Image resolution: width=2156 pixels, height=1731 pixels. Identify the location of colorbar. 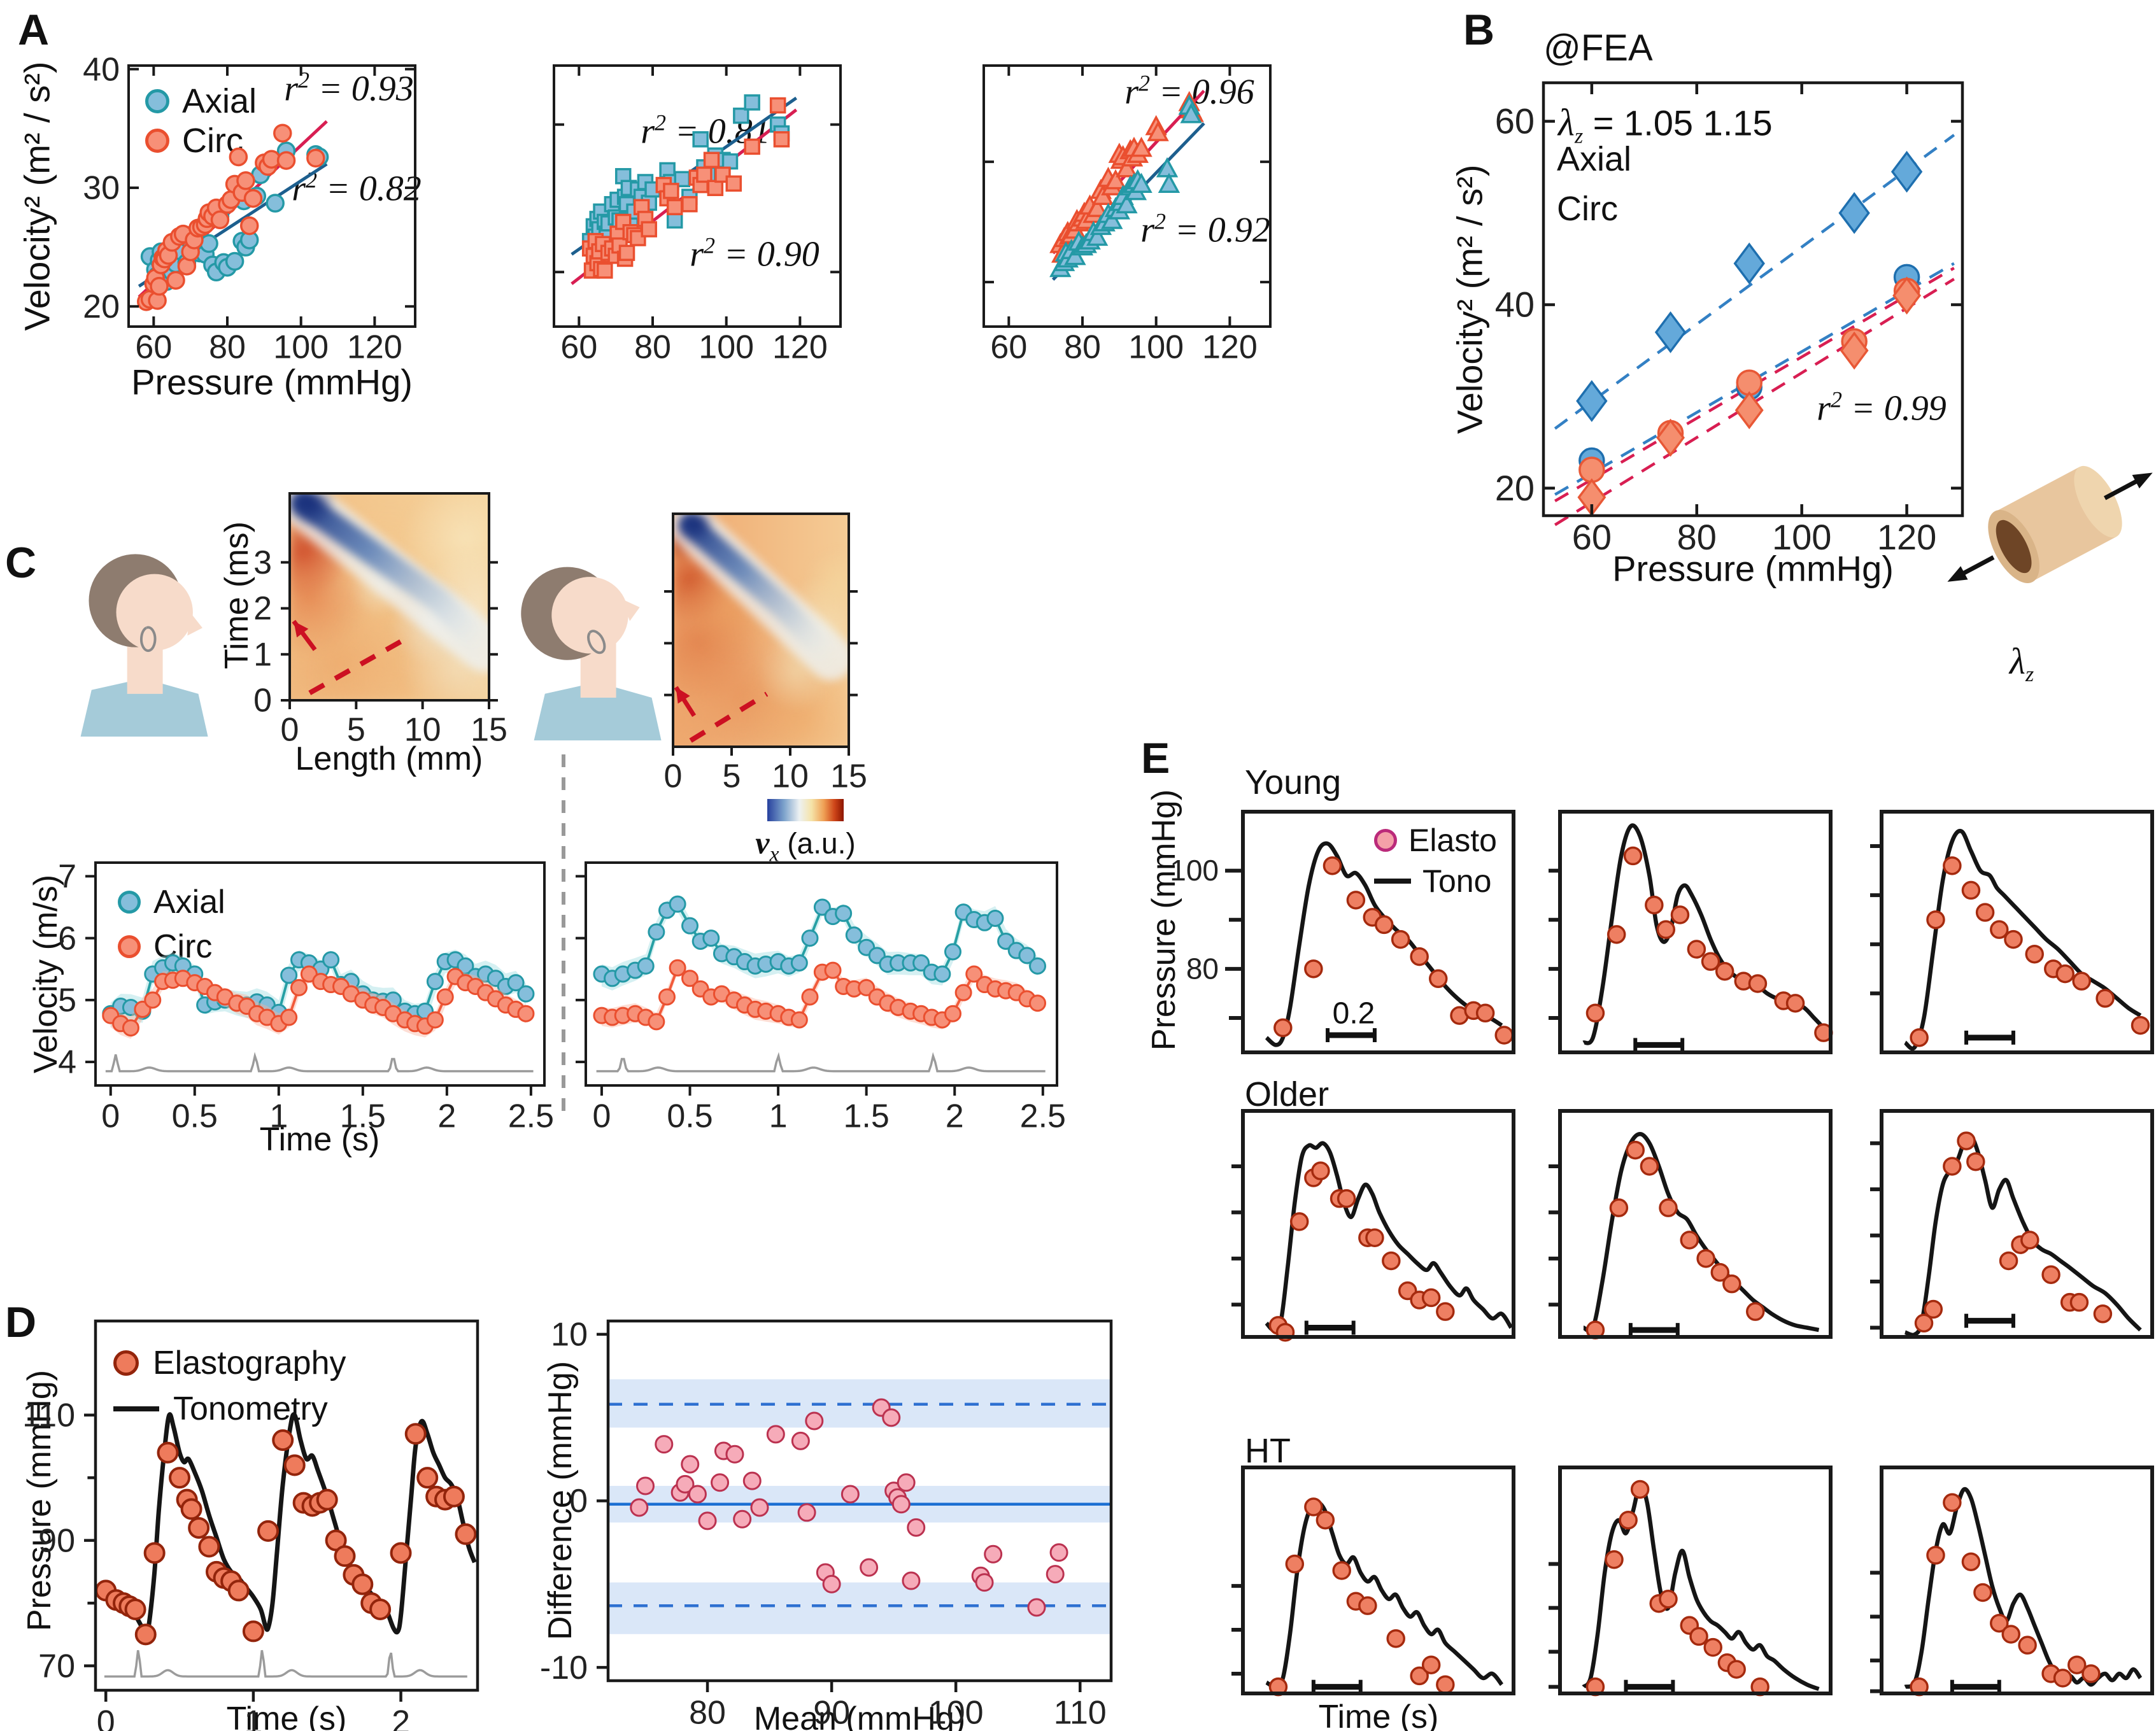
(805, 810).